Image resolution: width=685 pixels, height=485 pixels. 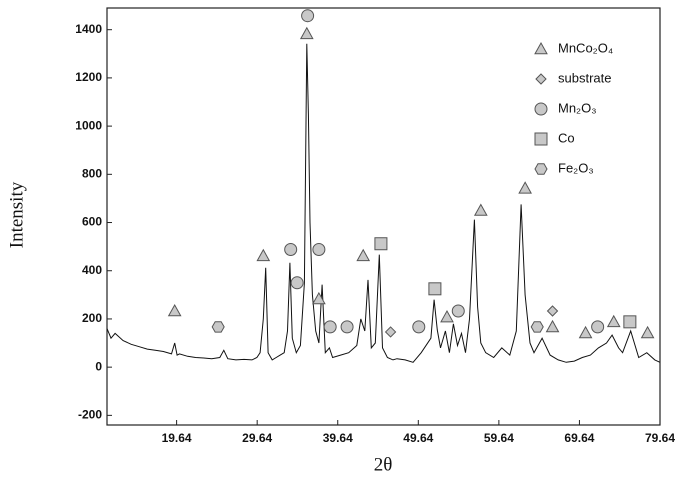 What do you see at coordinates (88, 125) in the screenshot?
I see `y-tick-label: 1000` at bounding box center [88, 125].